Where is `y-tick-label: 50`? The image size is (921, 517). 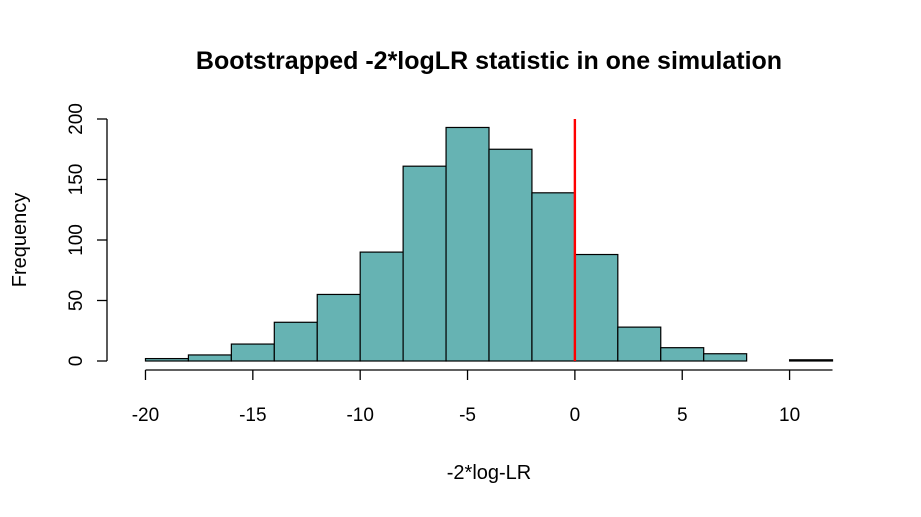
y-tick-label: 50 is located at coordinates (76, 300).